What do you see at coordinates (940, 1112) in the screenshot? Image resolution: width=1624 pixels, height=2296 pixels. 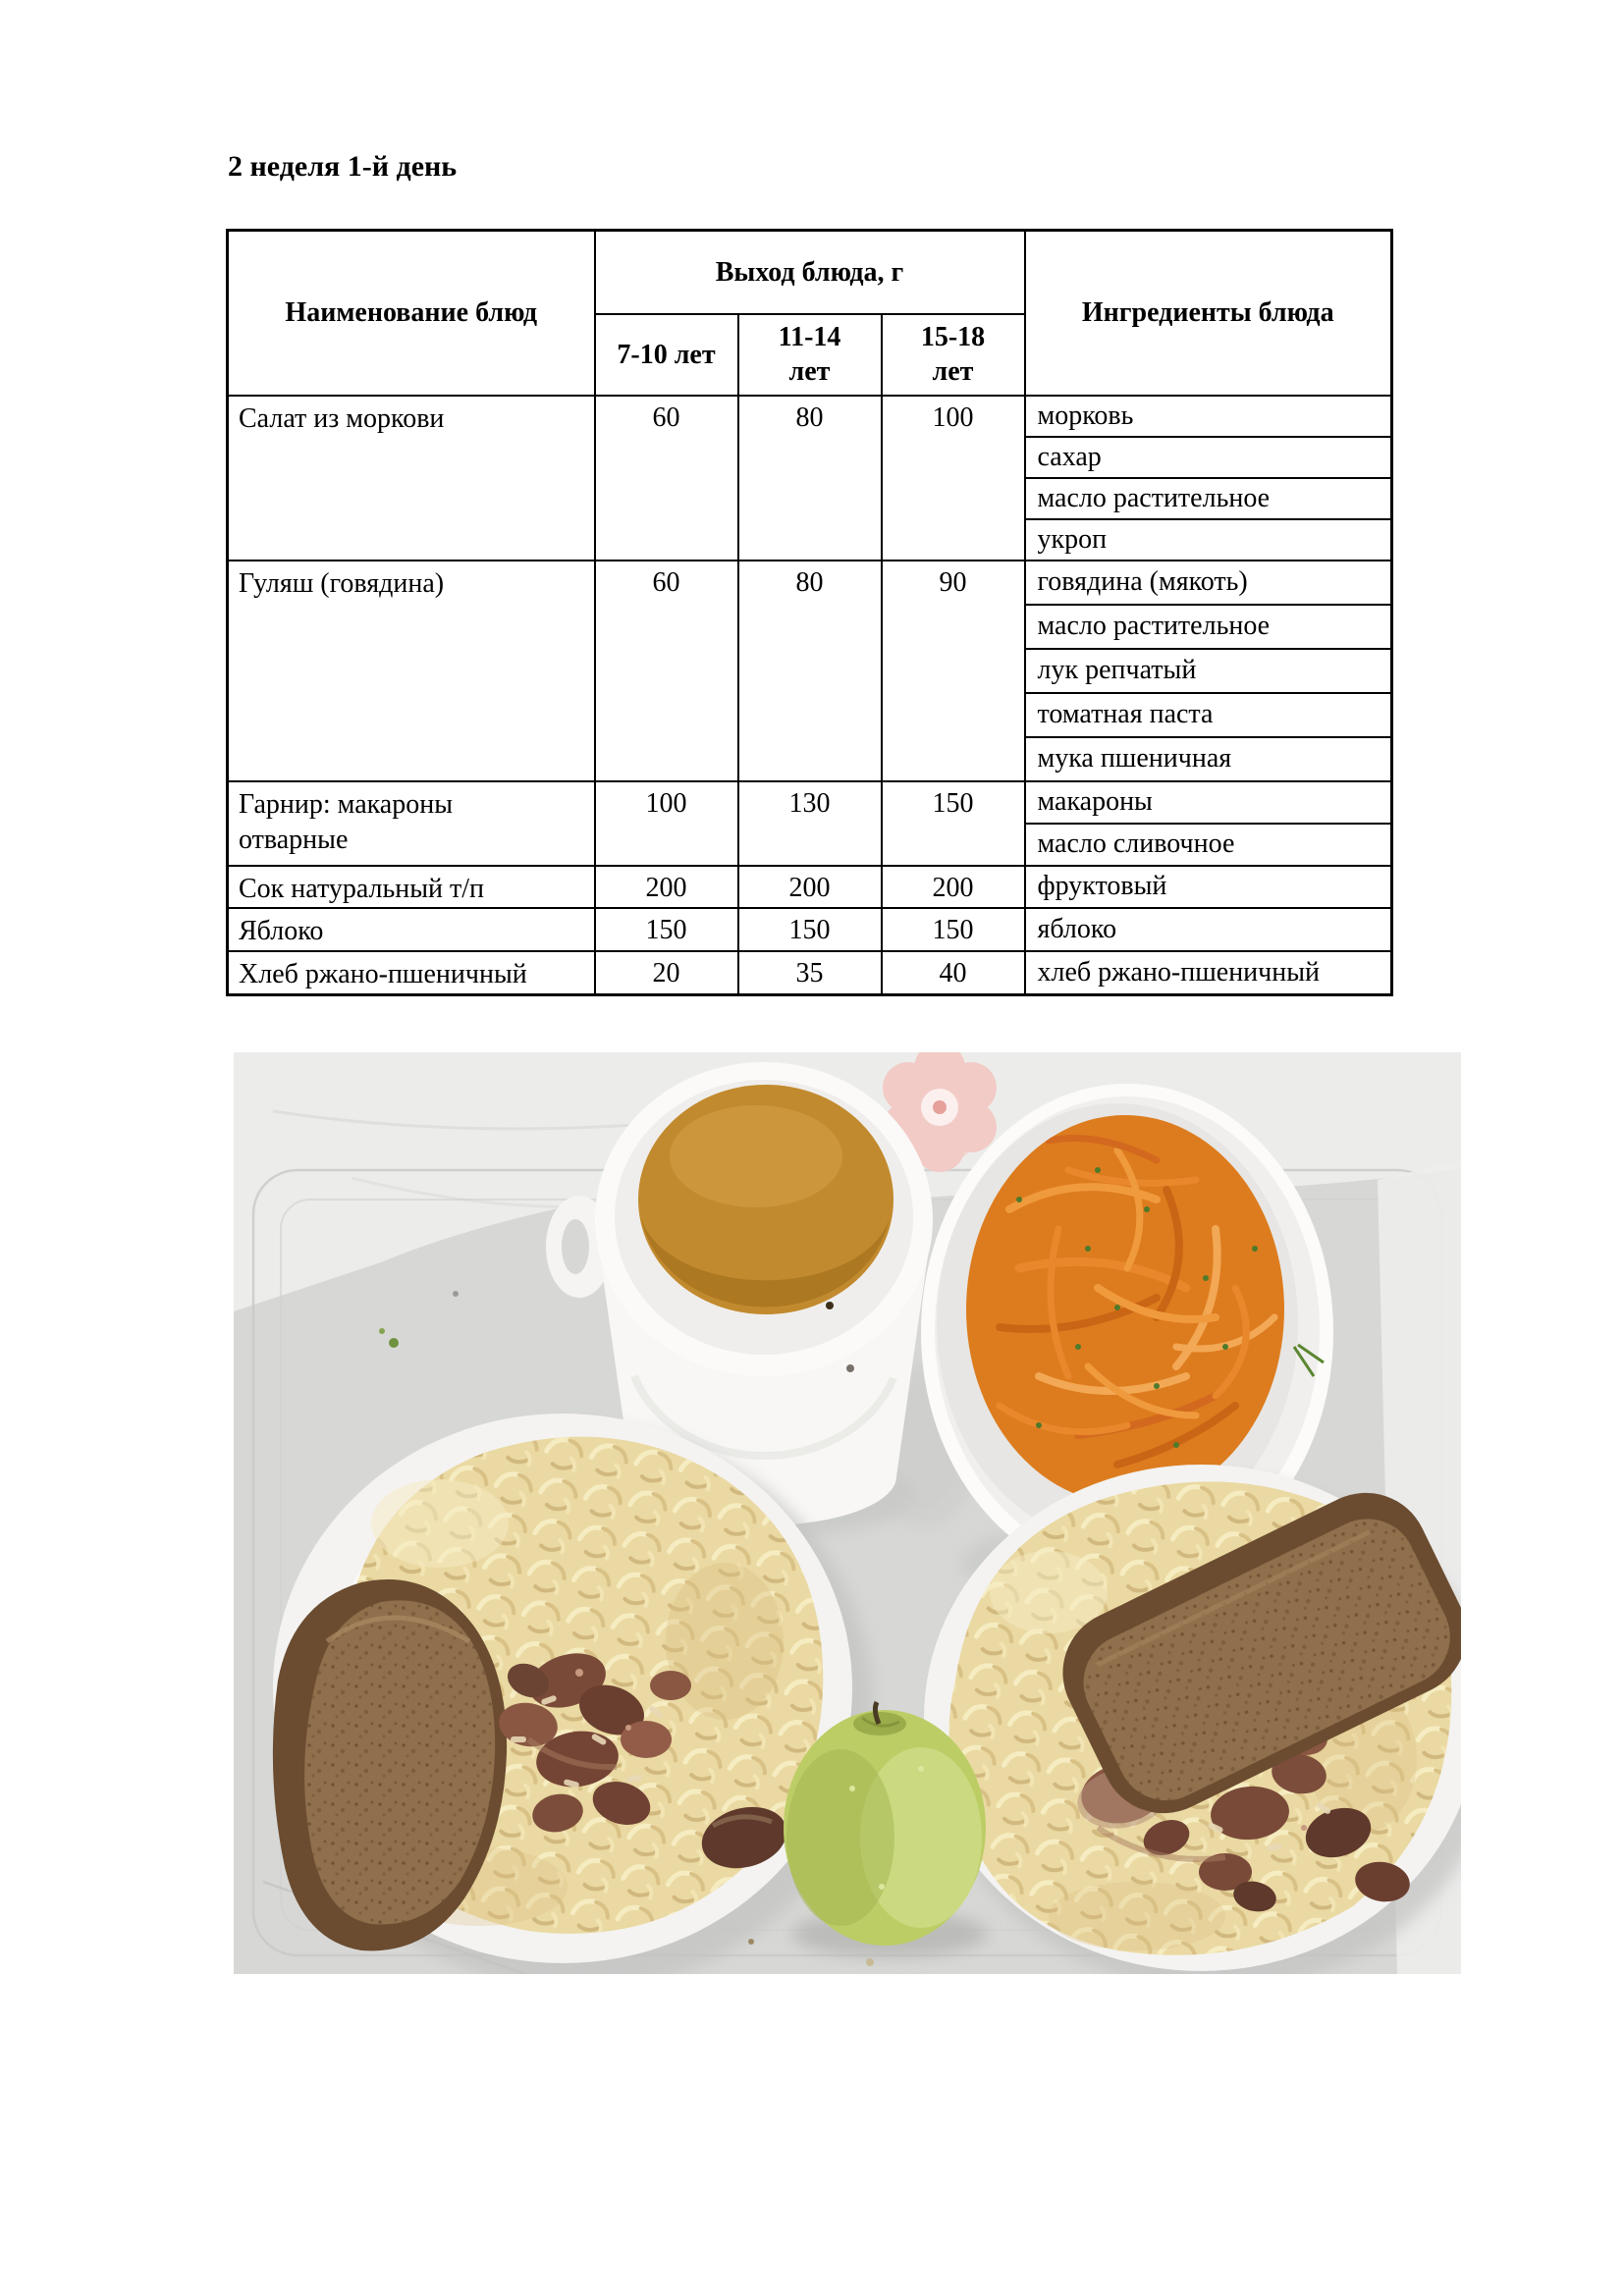 I see `flower-decoration` at bounding box center [940, 1112].